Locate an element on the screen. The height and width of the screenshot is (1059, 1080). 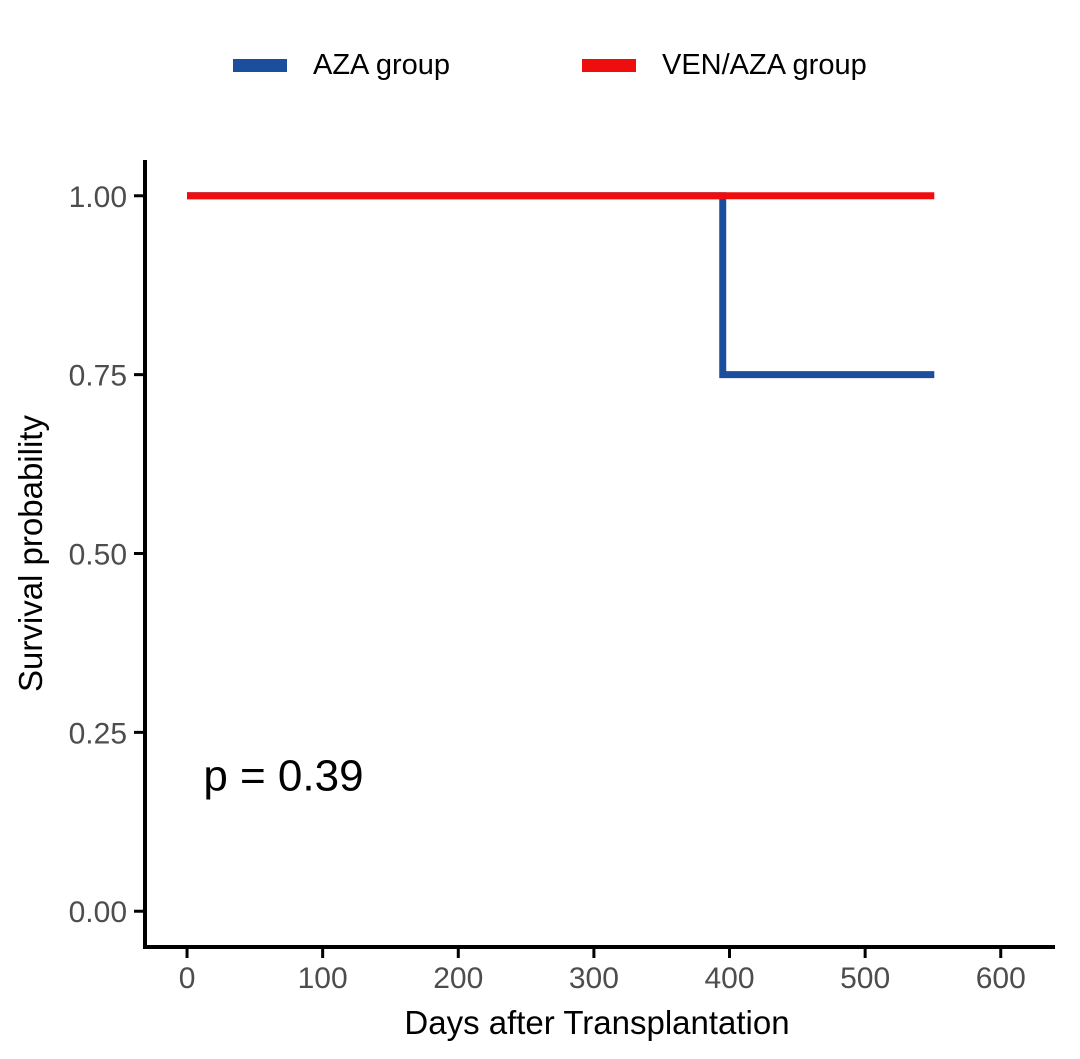
y-tick-label: 0.25 is located at coordinates (98, 733).